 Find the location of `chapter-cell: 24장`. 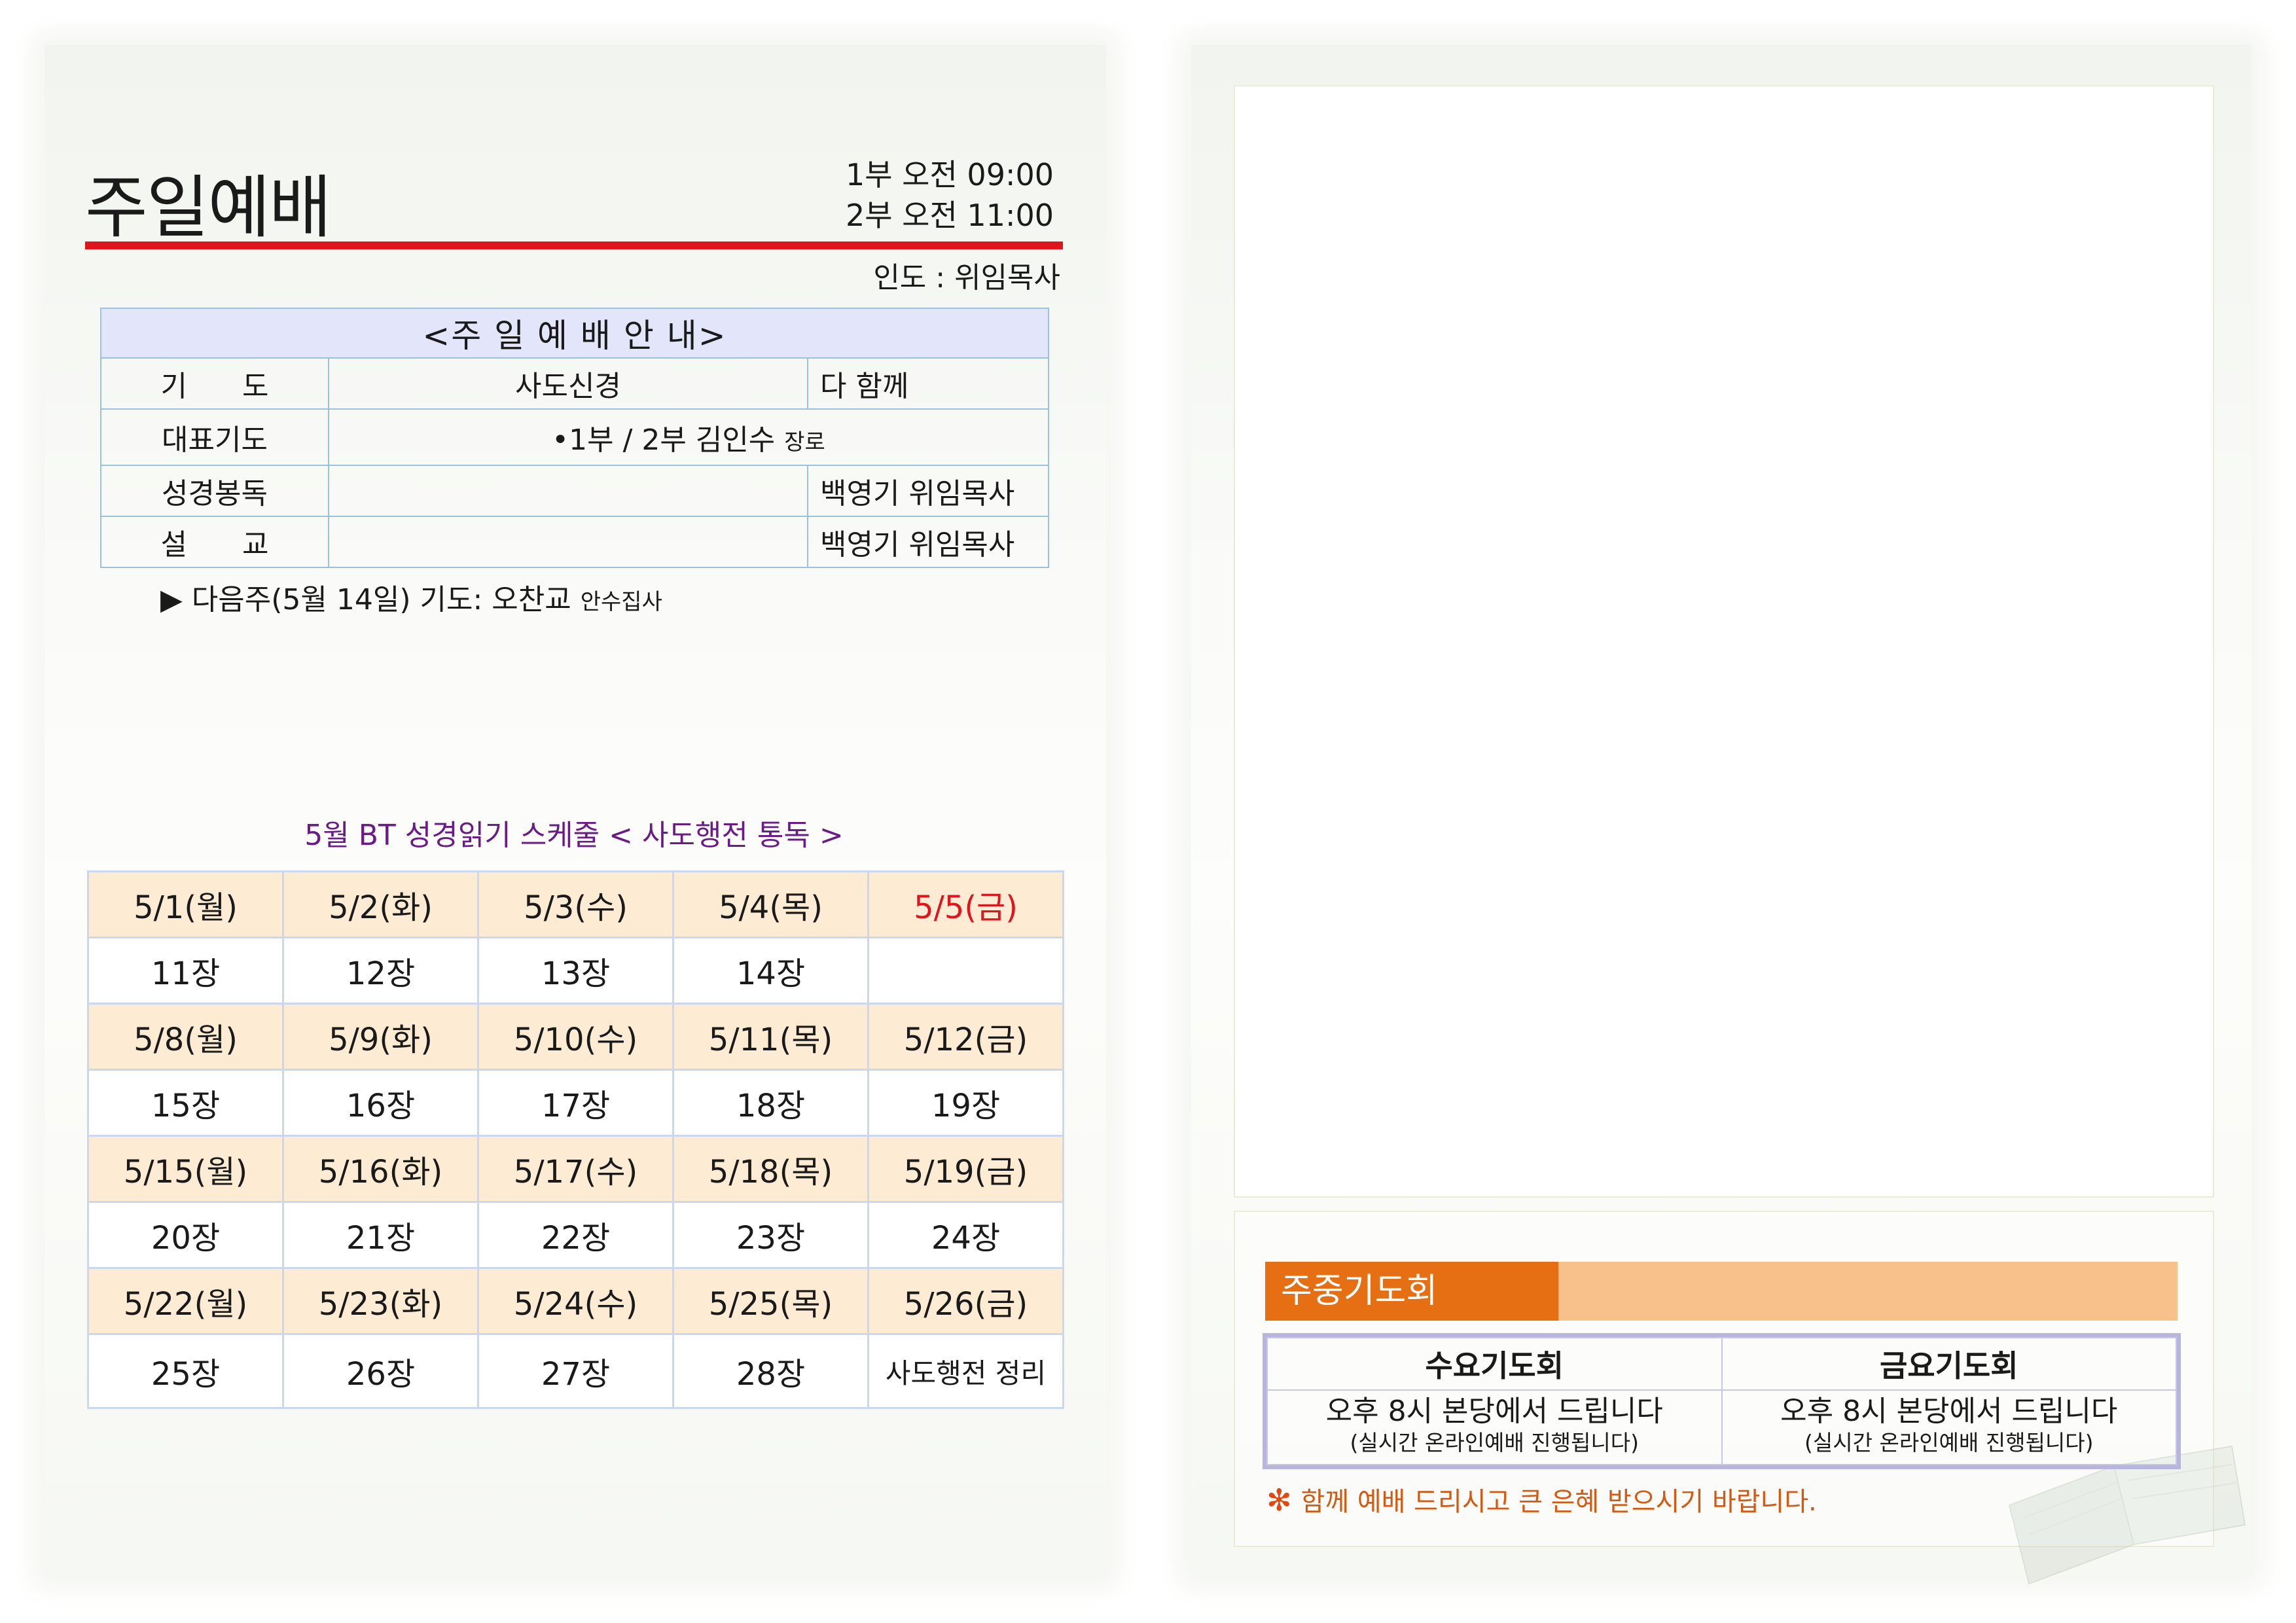

chapter-cell: 24장 is located at coordinates (965, 1235).